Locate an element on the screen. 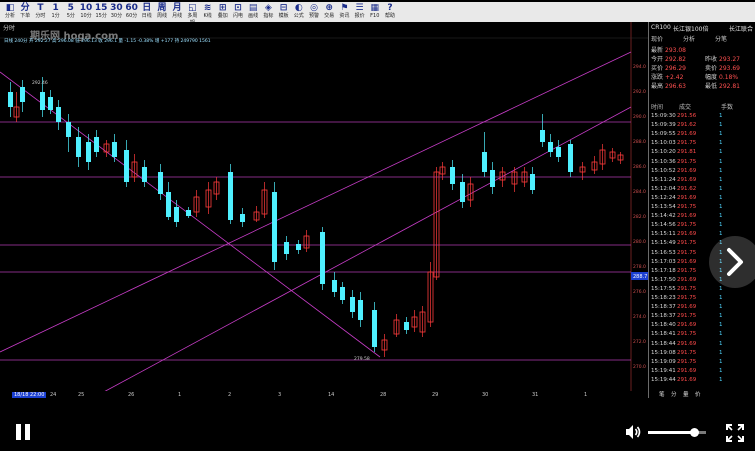  toolbar-button: 10 10分 is located at coordinates (86, 12).